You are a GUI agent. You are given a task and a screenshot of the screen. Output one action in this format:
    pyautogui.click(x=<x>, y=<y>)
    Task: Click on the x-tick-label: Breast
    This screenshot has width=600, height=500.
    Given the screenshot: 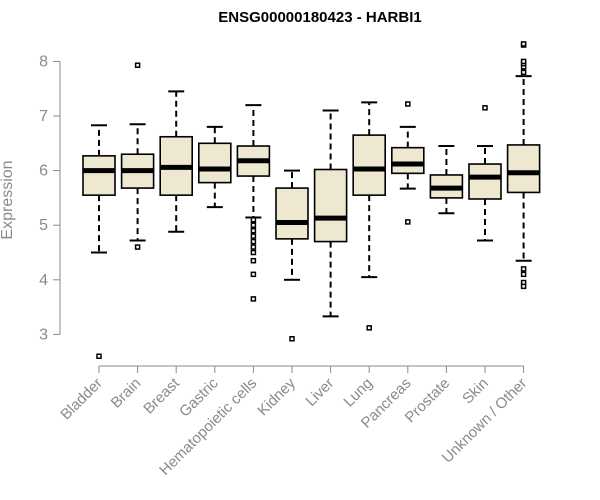 What is the action you would take?
    pyautogui.click(x=161, y=395)
    